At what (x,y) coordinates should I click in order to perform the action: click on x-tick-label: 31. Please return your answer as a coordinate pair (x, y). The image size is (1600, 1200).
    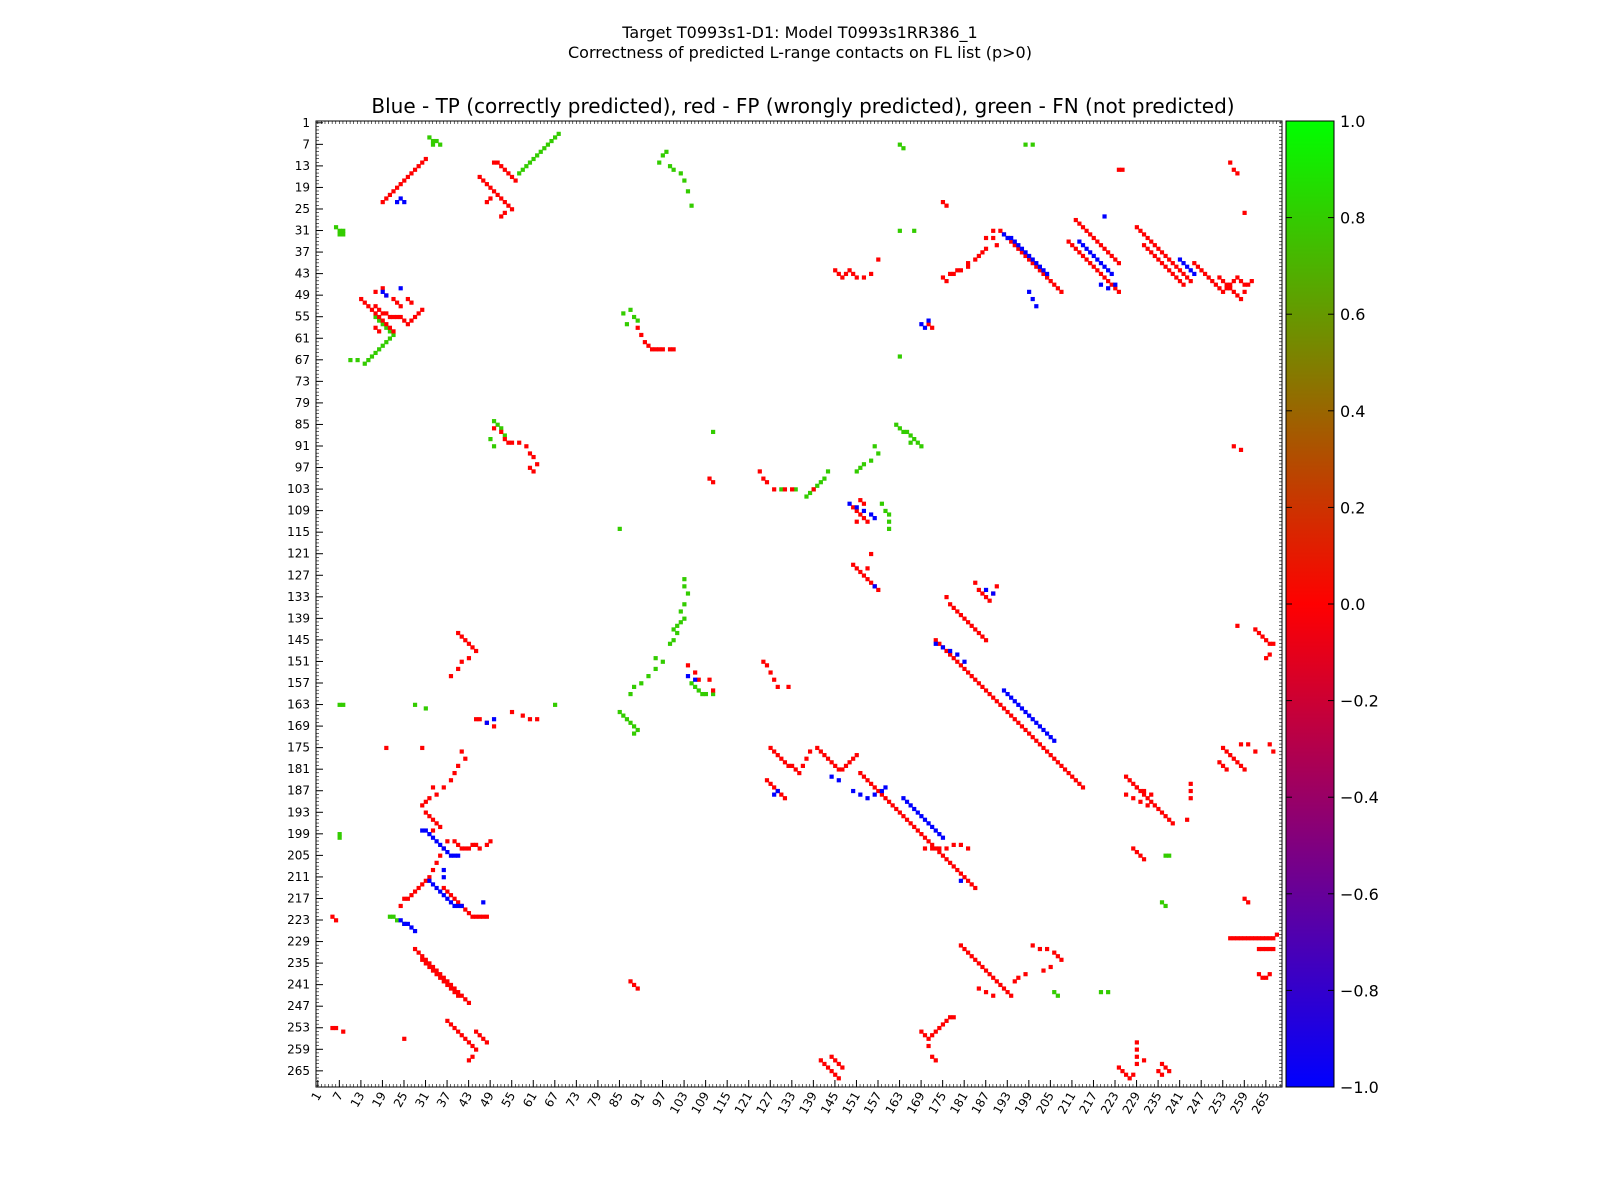
    Looking at the image, I should click on (422, 1100).